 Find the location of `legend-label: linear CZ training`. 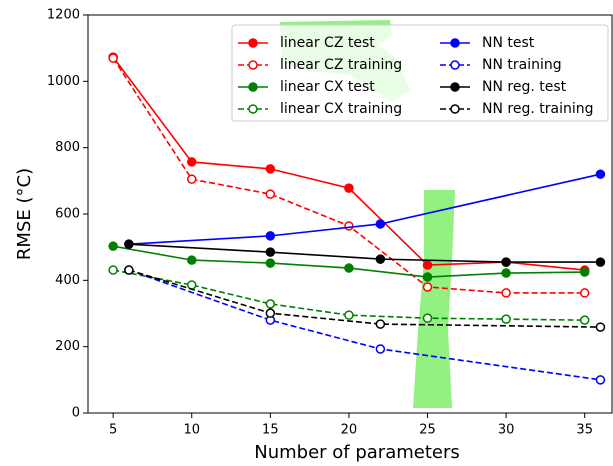

legend-label: linear CZ training is located at coordinates (341, 65).